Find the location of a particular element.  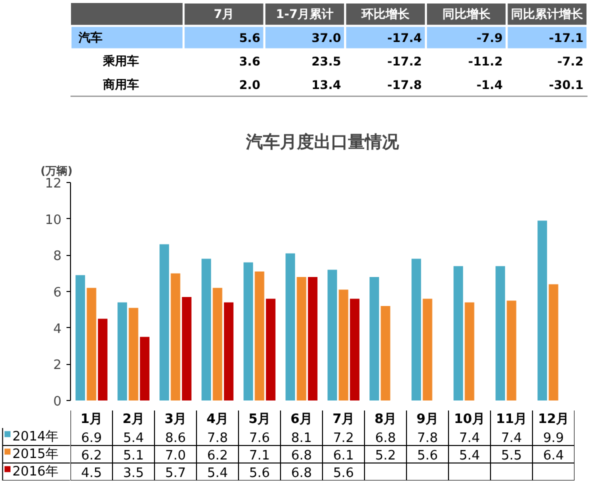

x-tick-label: 8月 is located at coordinates (385, 419).